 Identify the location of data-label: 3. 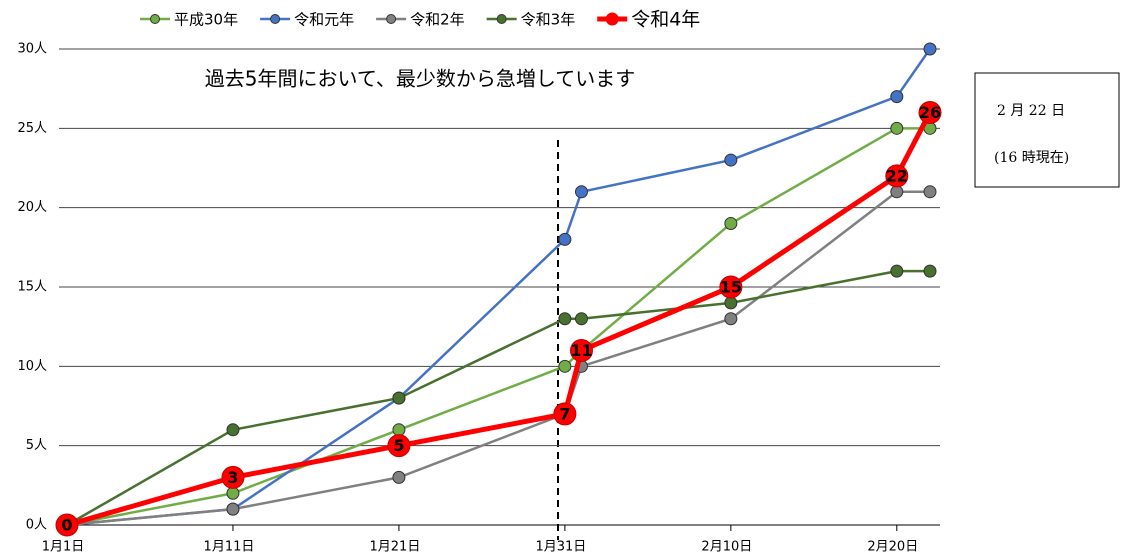
(232, 477).